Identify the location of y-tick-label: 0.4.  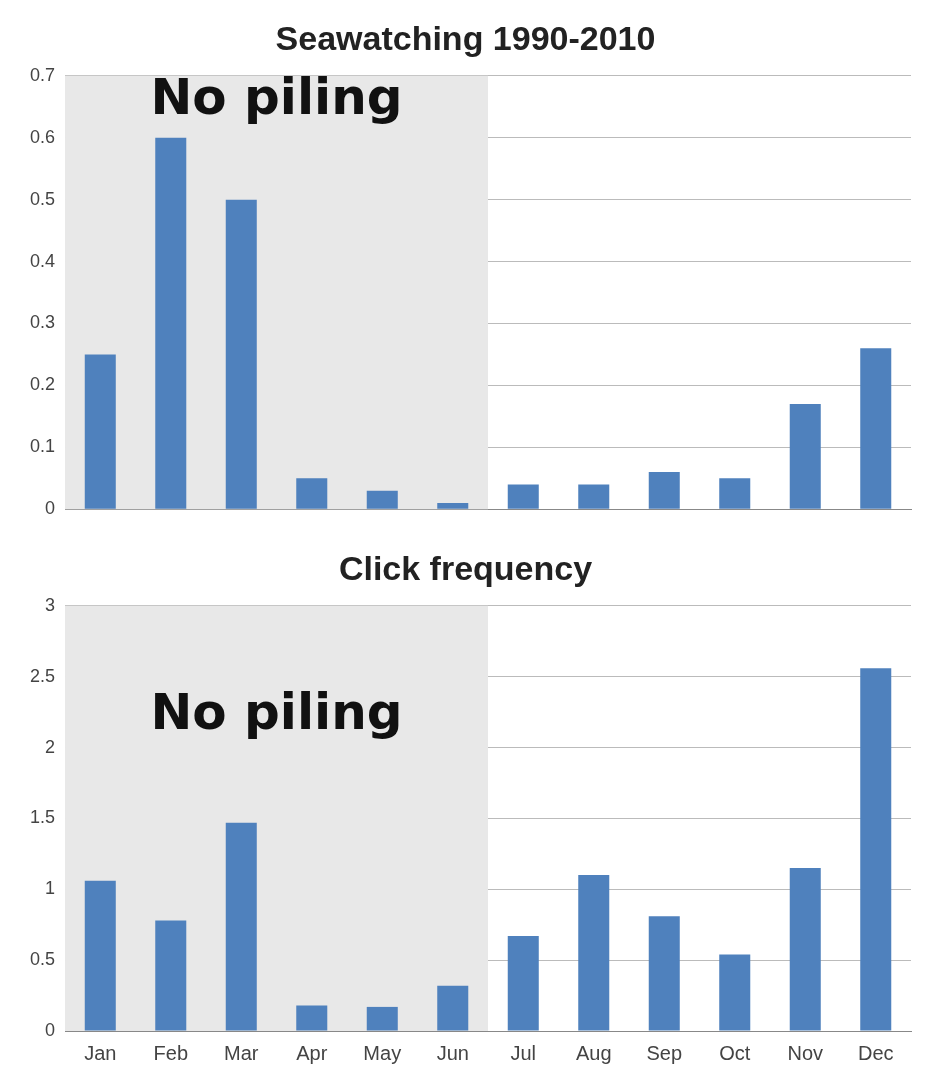
(42, 260).